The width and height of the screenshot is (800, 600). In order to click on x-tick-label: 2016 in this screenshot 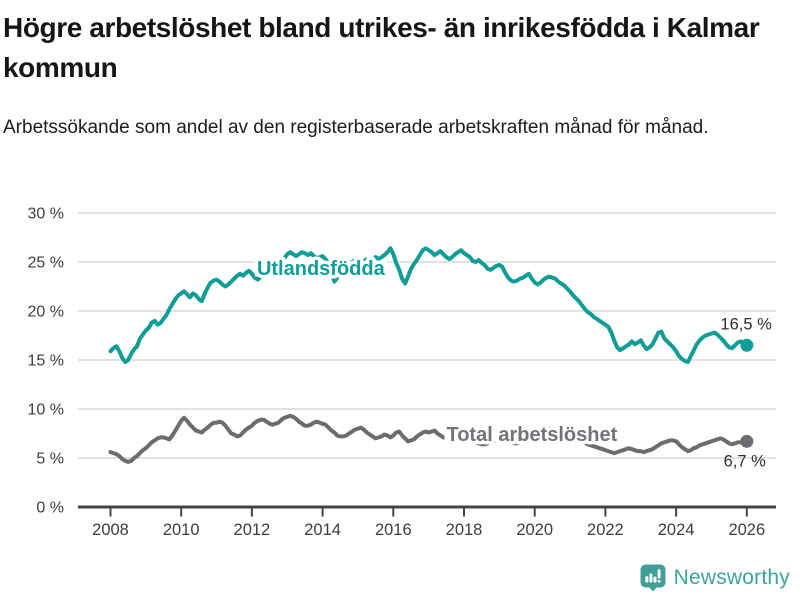, I will do `click(393, 530)`.